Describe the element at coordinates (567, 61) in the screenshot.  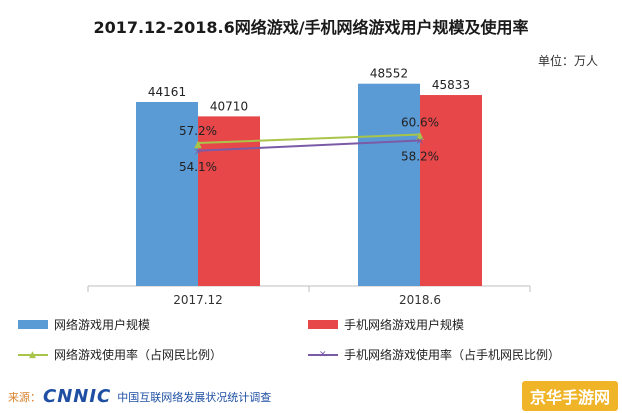
I see `unit-label: 单位：万人` at that location.